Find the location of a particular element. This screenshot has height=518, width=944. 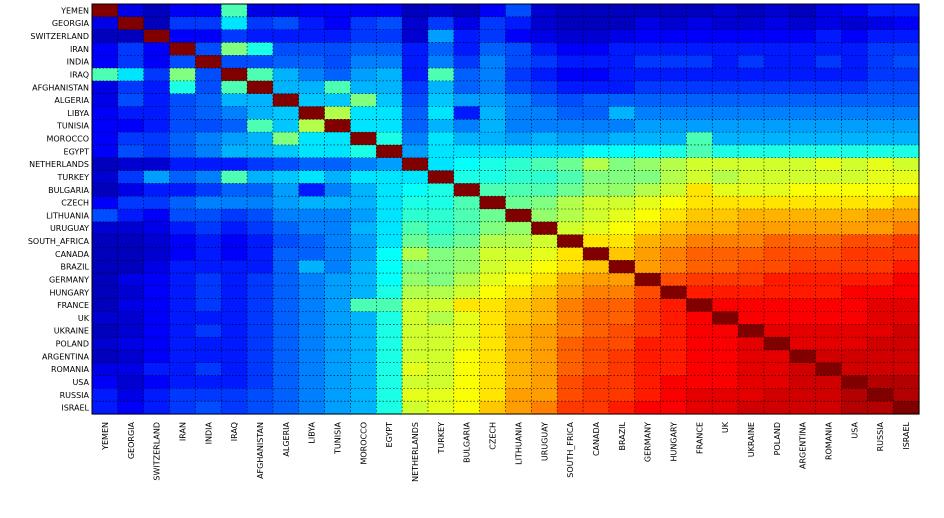

heatmap-cell-france-uk is located at coordinates (725, 305).